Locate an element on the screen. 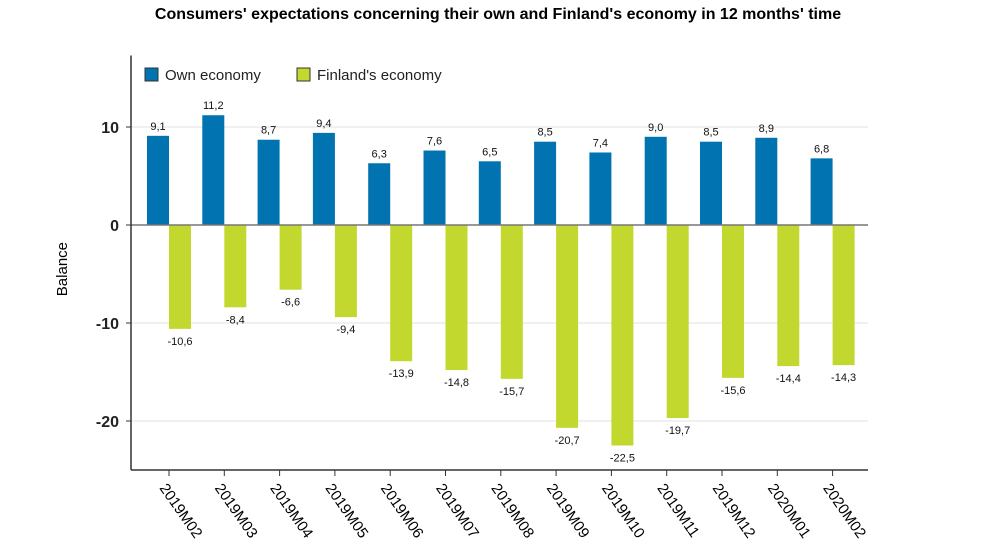 This screenshot has width=996, height=560. y-tick-label: 0 is located at coordinates (114, 226).